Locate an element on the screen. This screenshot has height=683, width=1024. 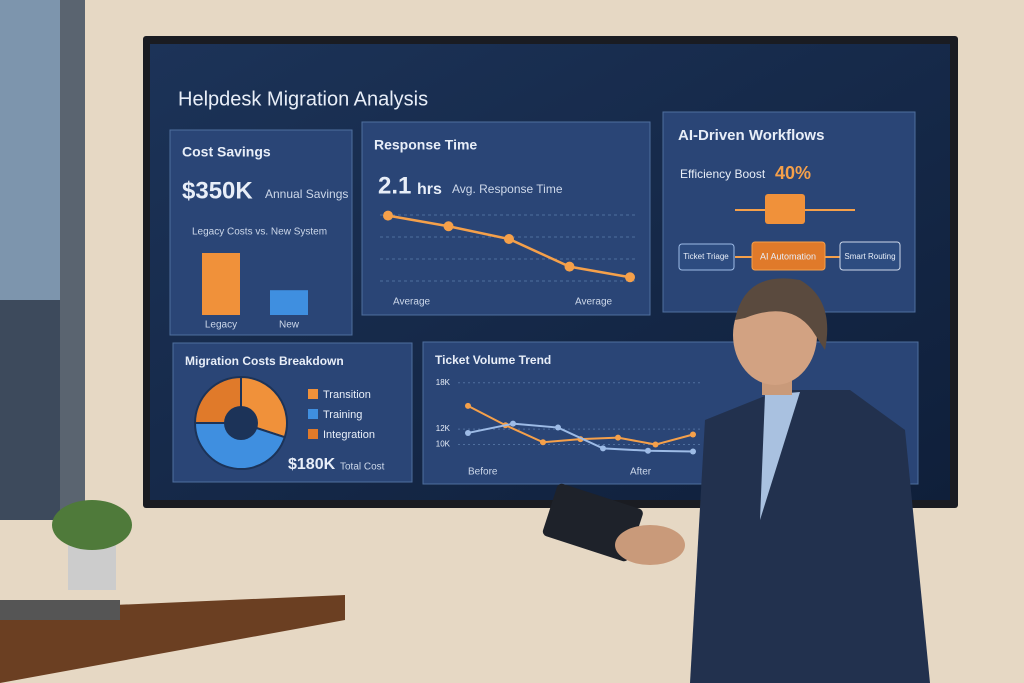
node-label: AI Automation is located at coordinates (788, 256).